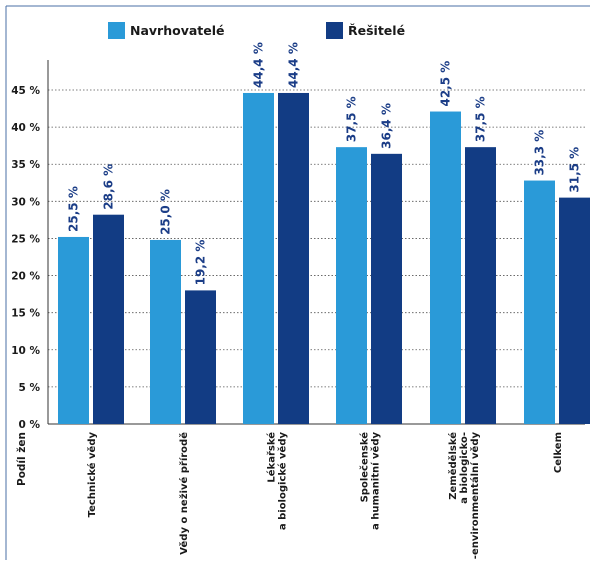 The height and width of the screenshot is (563, 593). What do you see at coordinates (540, 153) in the screenshot?
I see `data-label: 33,3 %` at bounding box center [540, 153].